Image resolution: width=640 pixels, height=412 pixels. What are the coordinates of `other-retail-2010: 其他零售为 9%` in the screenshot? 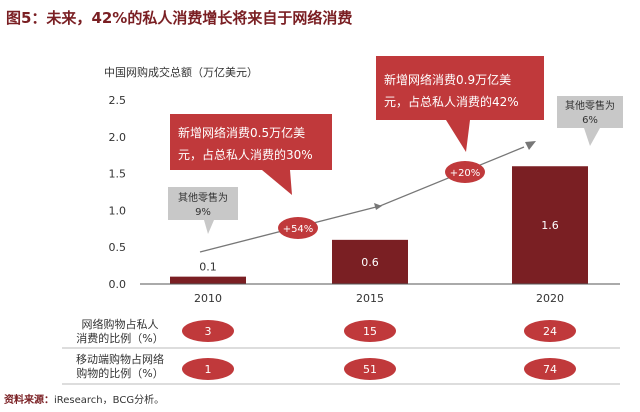 It's located at (203, 210).